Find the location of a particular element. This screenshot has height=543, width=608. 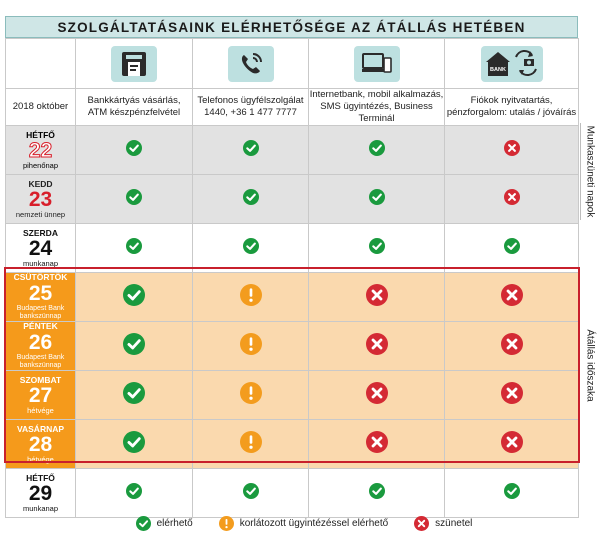

day-number: 23 is located at coordinates (40, 199).